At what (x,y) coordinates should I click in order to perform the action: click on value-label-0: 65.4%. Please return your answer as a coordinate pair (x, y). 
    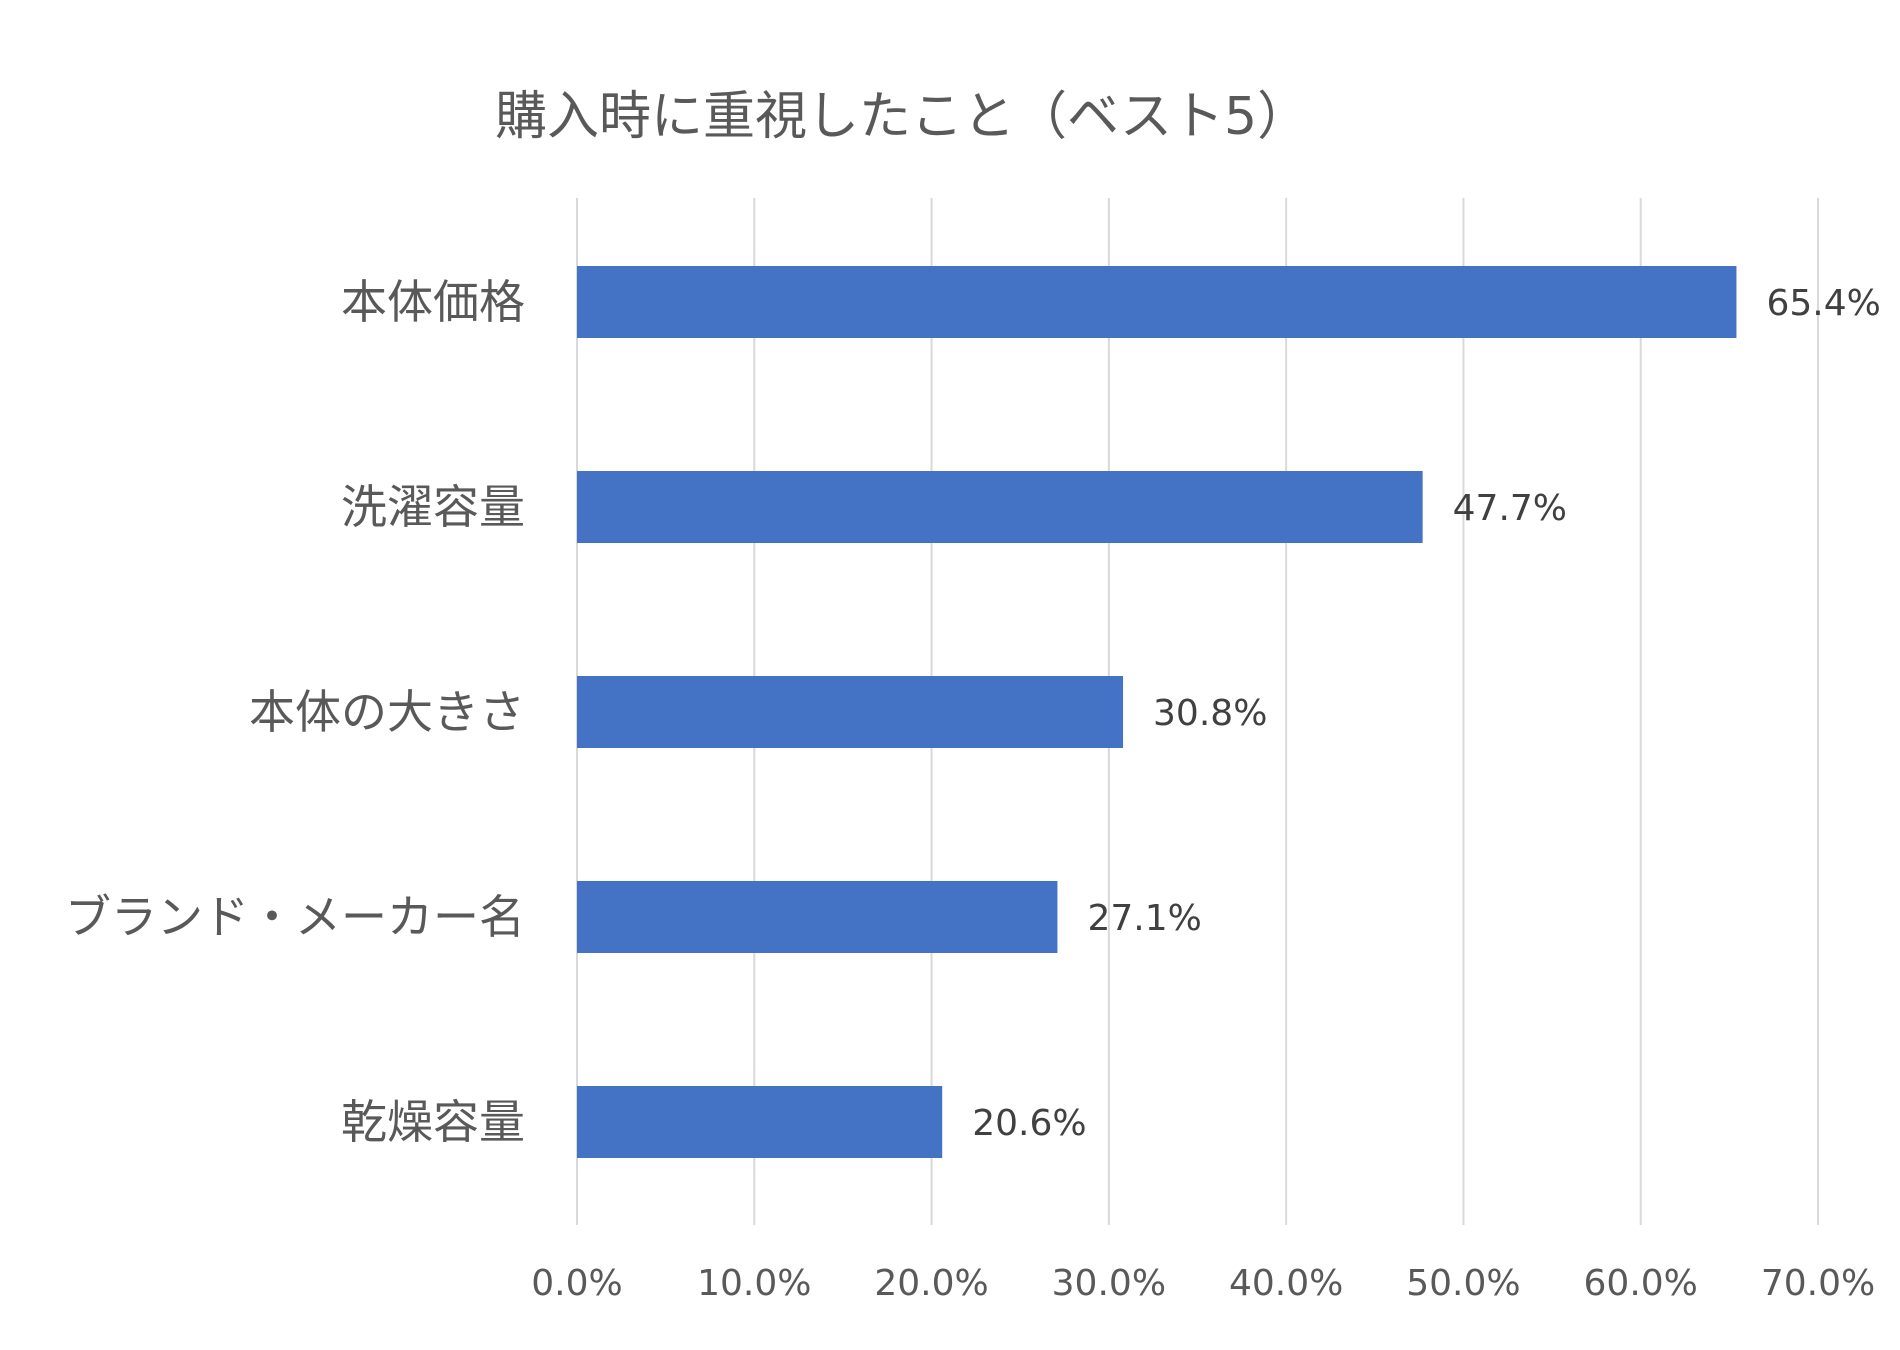
    Looking at the image, I should click on (1823, 303).